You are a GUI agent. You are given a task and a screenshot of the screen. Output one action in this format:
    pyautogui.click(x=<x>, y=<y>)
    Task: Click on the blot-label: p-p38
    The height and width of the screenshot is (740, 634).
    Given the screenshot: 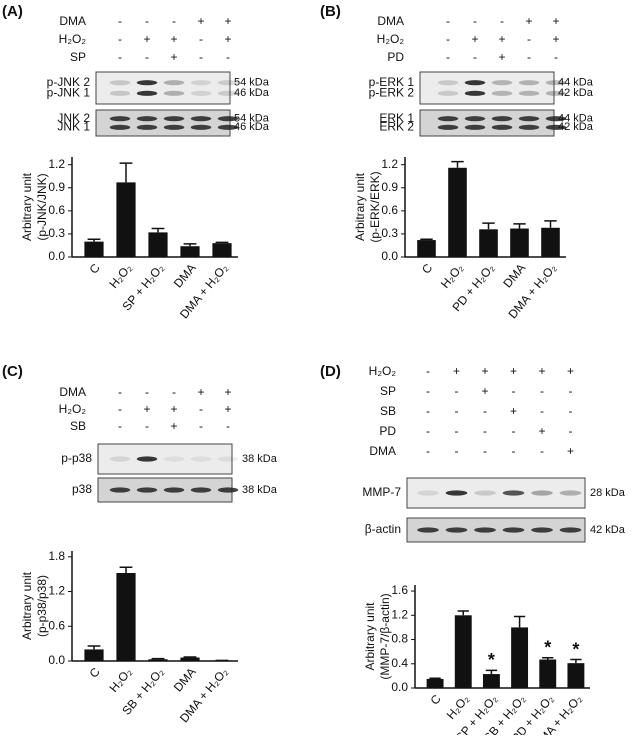 What is the action you would take?
    pyautogui.click(x=76, y=458)
    